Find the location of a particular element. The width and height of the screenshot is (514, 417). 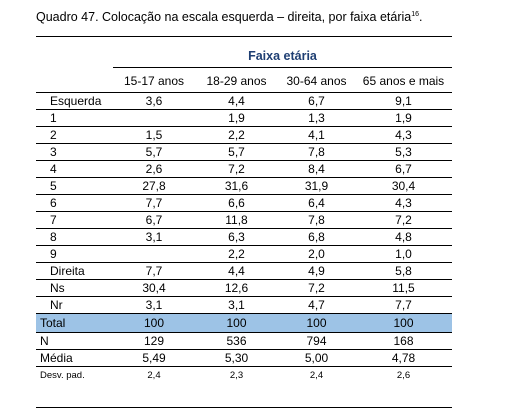

table-row: Nr 3,1 3,1 4,7 7,7 is located at coordinates (244, 305).